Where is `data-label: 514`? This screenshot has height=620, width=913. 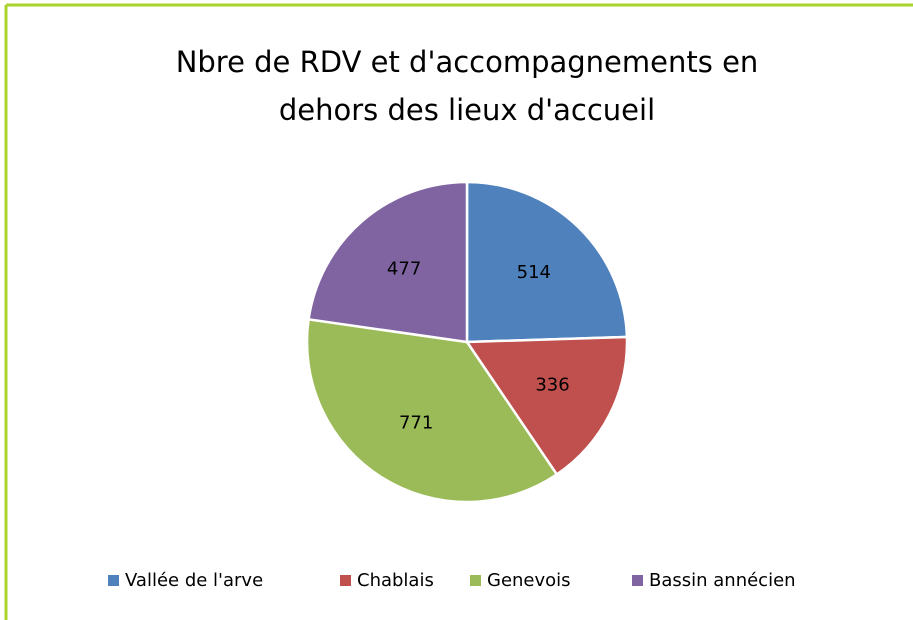
data-label: 514 is located at coordinates (534, 272).